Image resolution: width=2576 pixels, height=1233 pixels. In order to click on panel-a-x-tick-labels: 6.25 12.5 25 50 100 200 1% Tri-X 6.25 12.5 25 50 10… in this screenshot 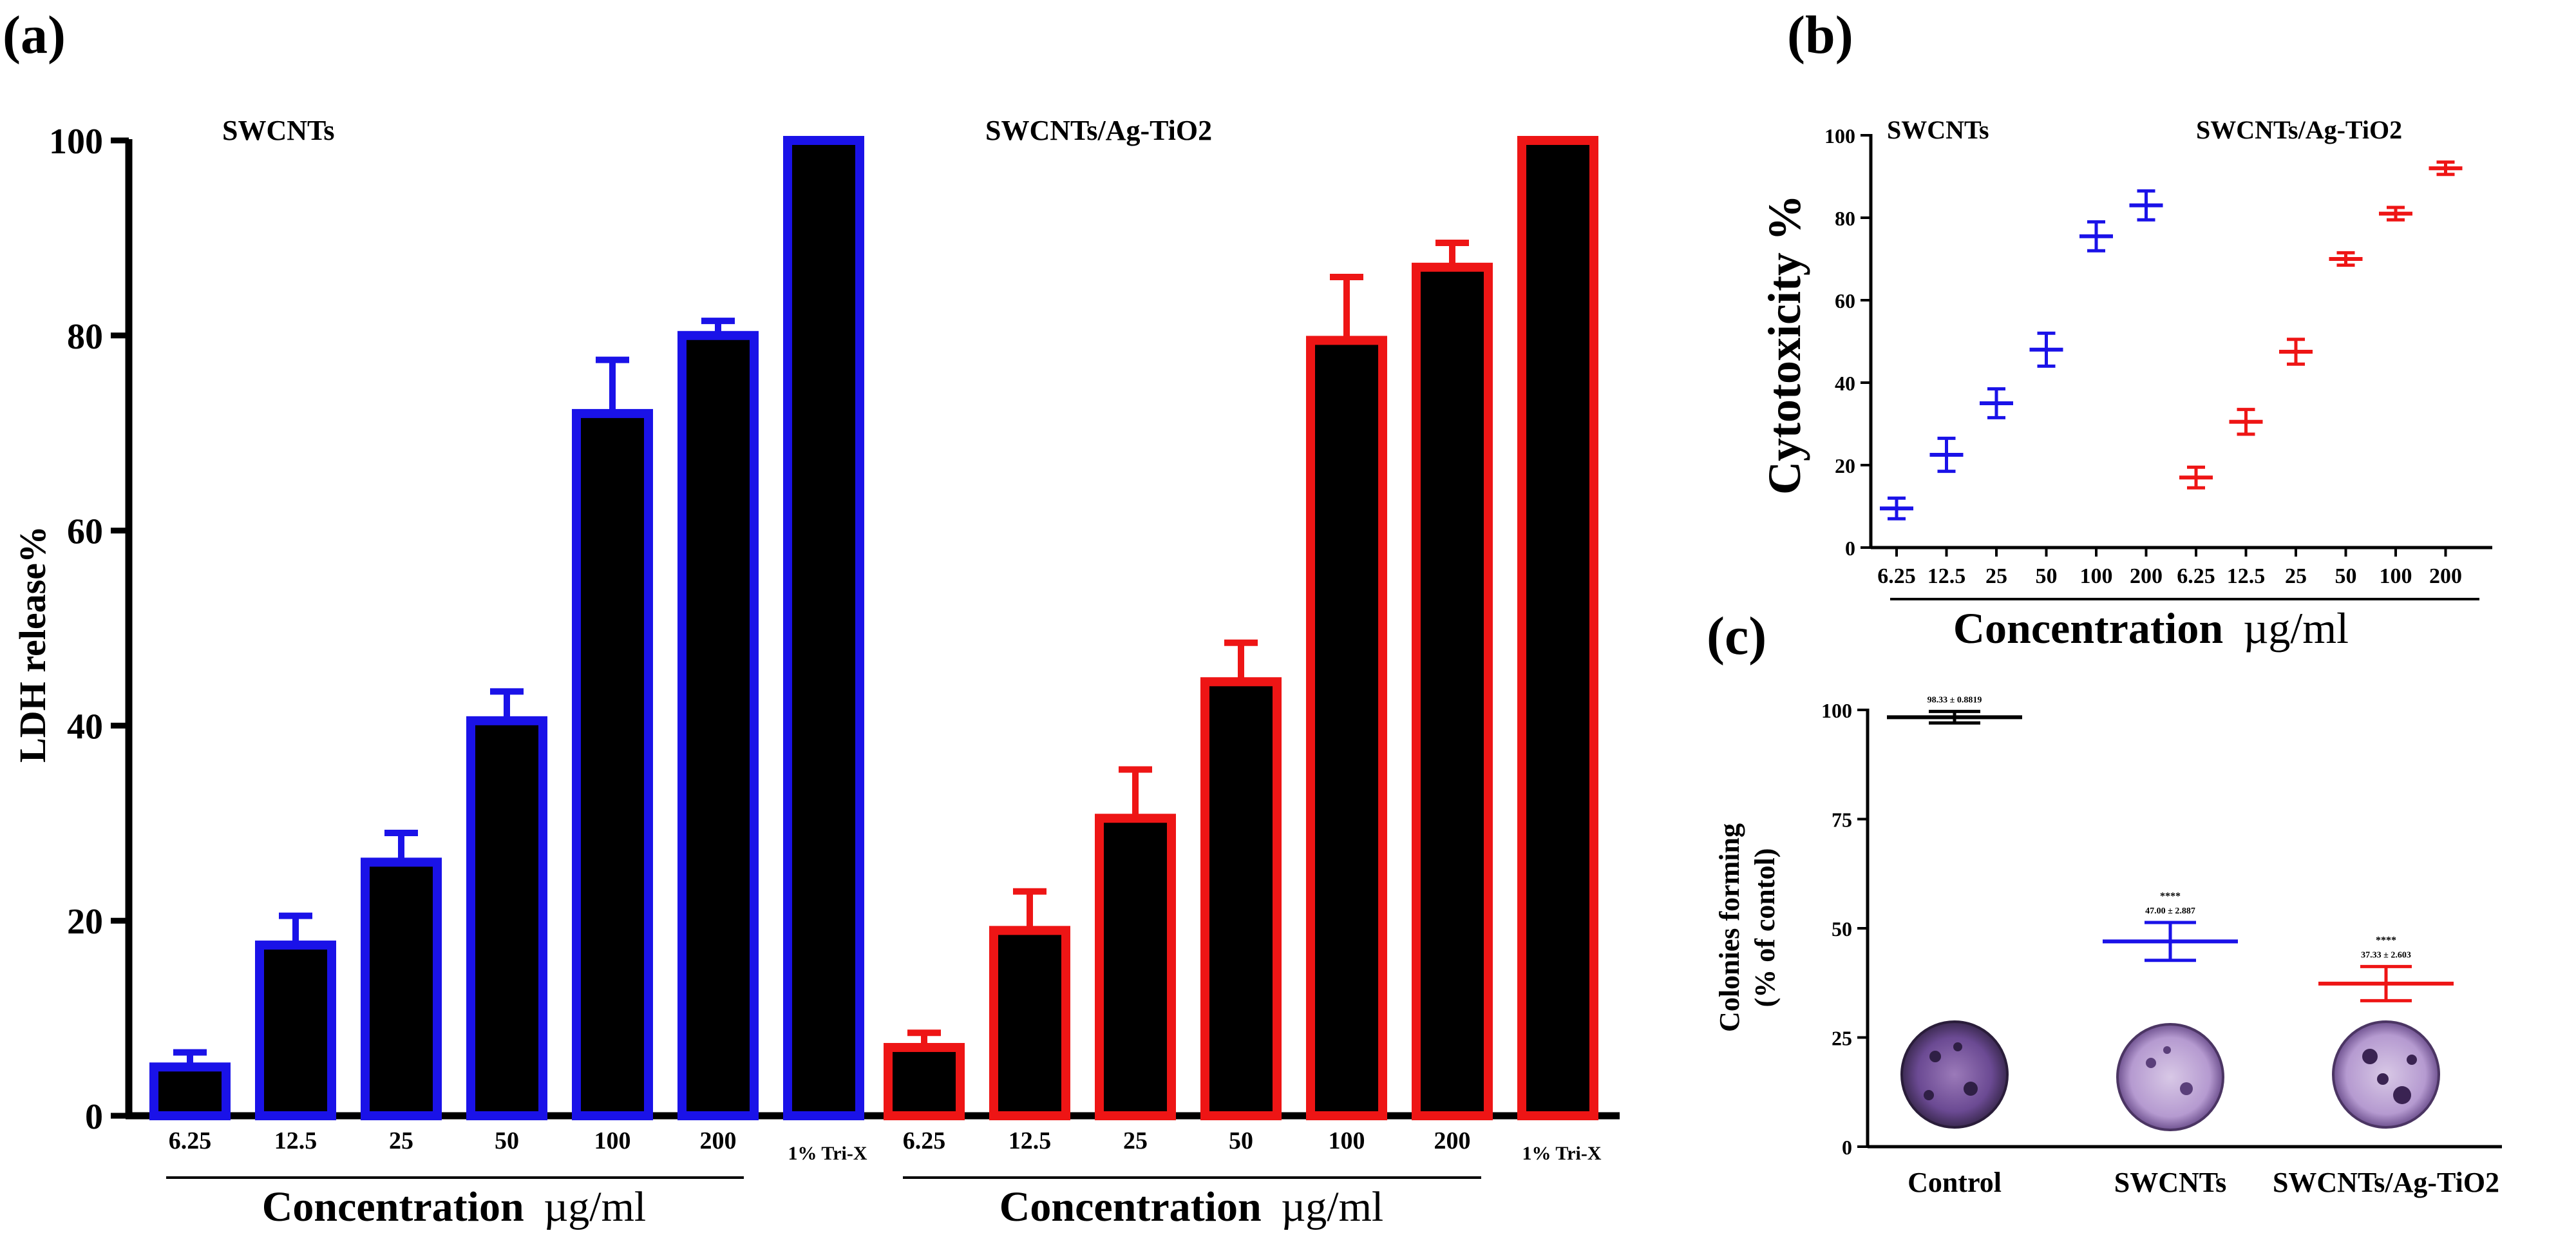, I will do `click(885, 1145)`.